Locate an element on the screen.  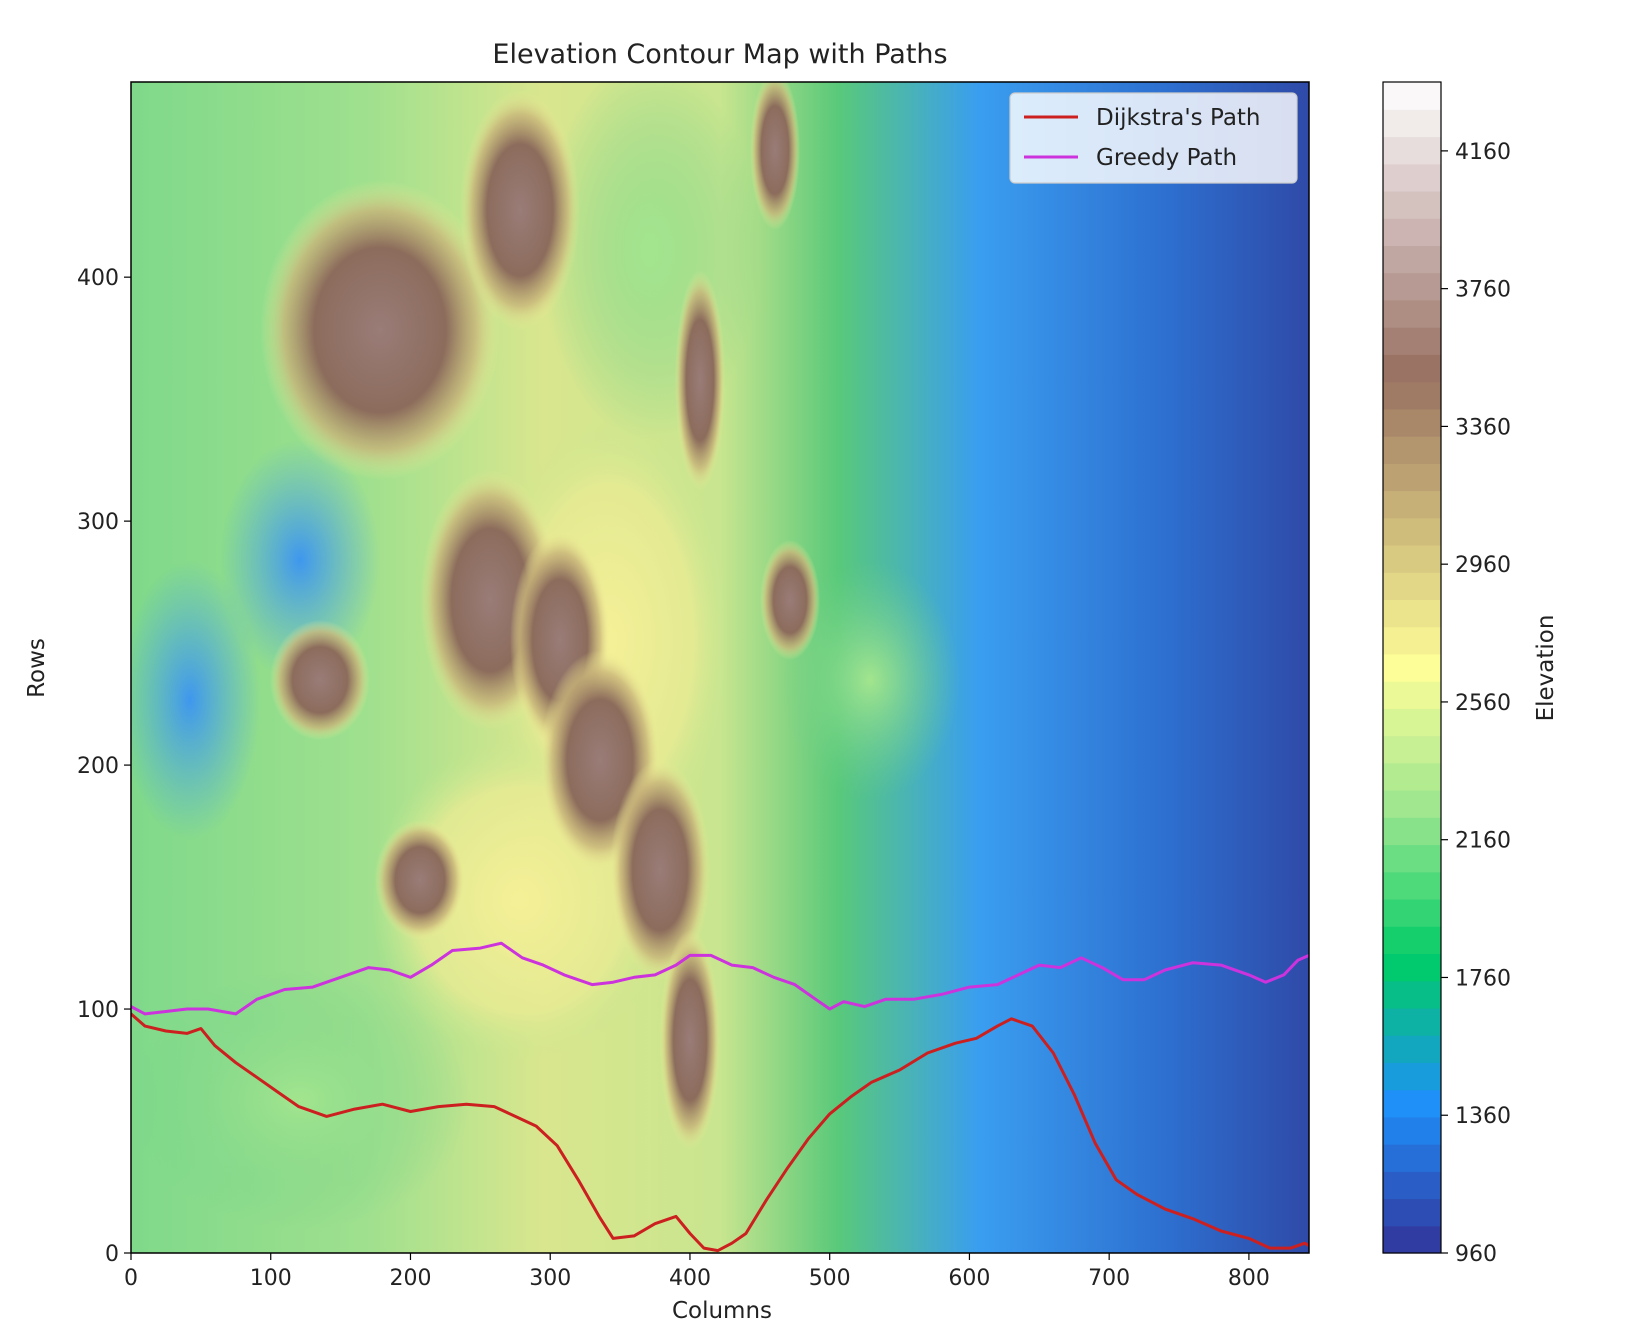
y-tick-label: 300 is located at coordinates (98, 522).